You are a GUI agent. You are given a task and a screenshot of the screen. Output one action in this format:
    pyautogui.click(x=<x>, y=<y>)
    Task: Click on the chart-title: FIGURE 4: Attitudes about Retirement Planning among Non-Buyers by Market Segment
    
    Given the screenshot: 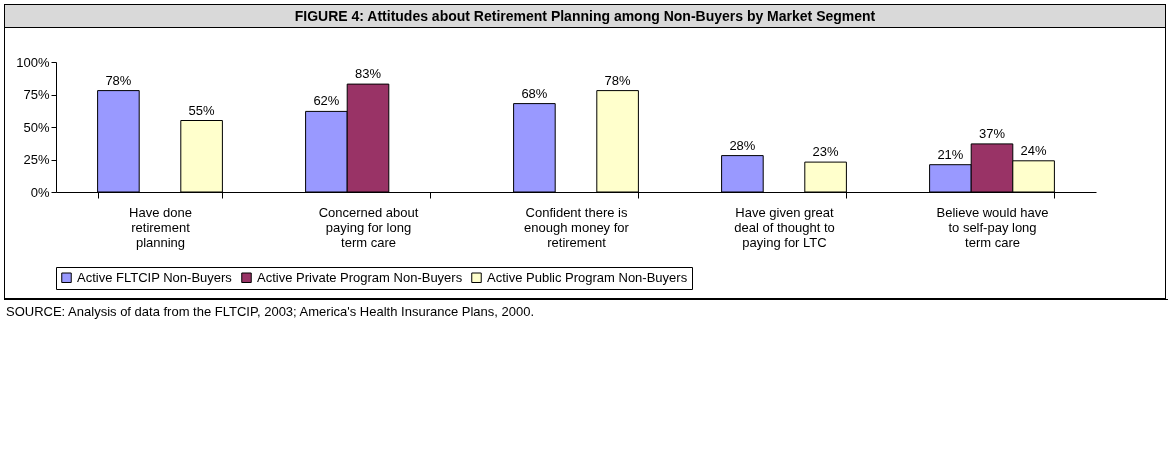 What is the action you would take?
    pyautogui.click(x=585, y=16)
    